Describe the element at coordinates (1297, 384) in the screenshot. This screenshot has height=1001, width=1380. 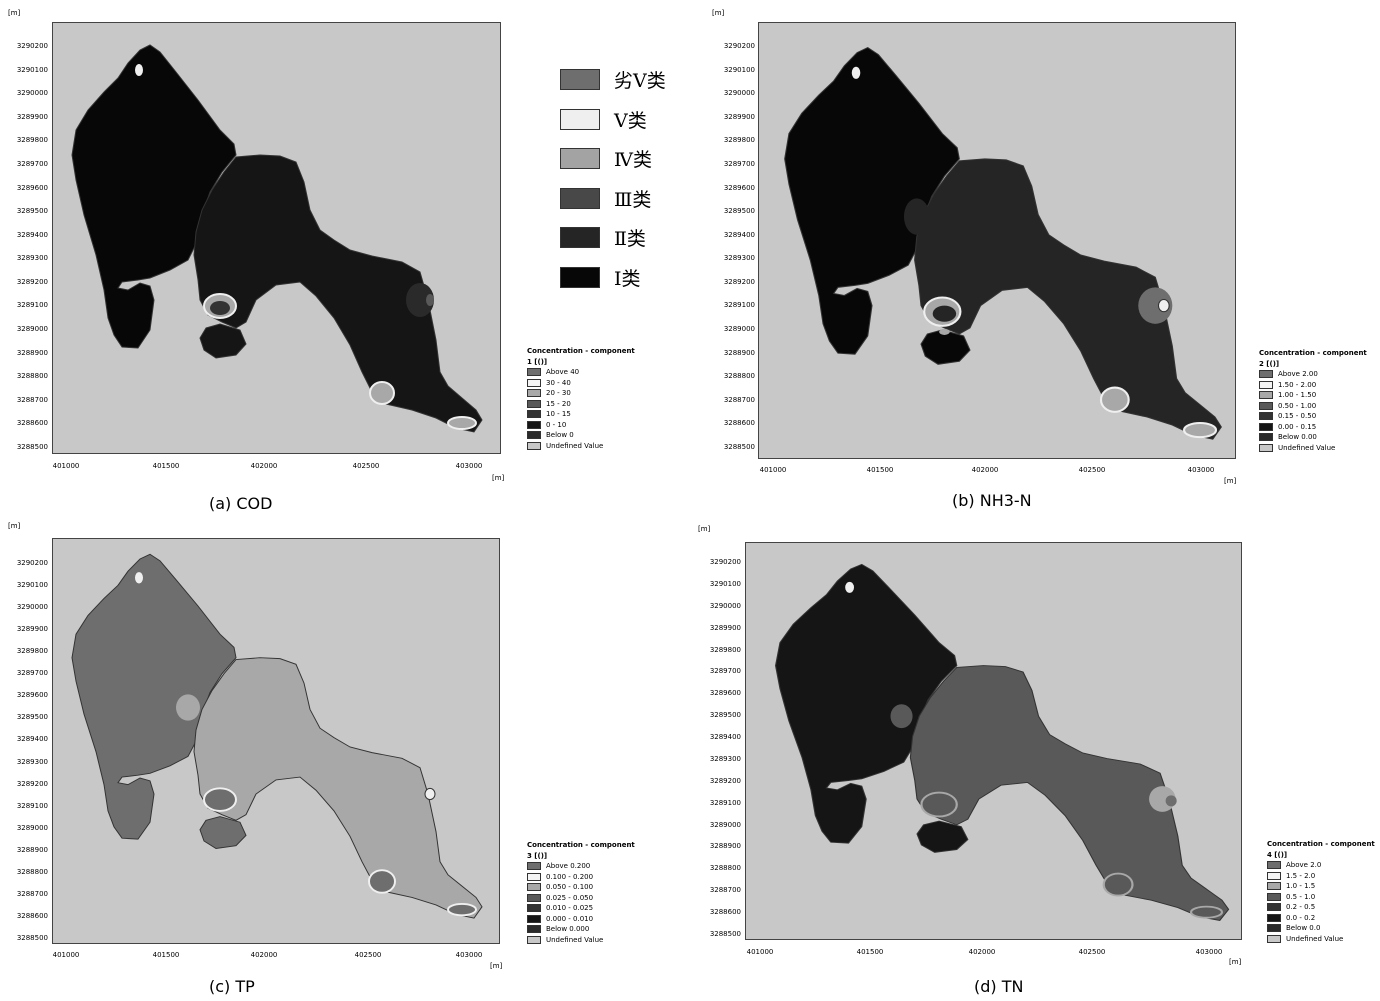
I see `legend-label: 1.50 - 2.00` at that location.